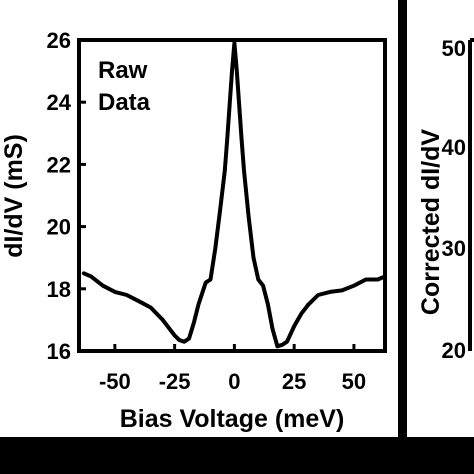  I want to click on y-tick-label: 22, so click(59, 164).